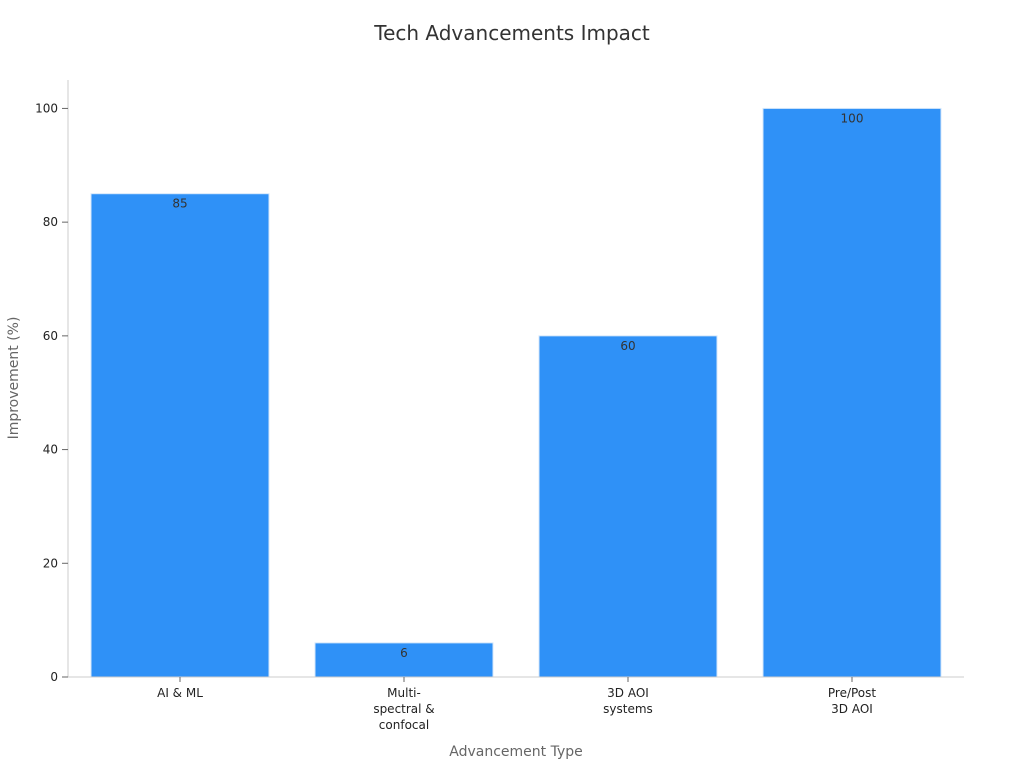 The image size is (1024, 768). What do you see at coordinates (404, 693) in the screenshot?
I see `x-tick-label-line: Multi-` at bounding box center [404, 693].